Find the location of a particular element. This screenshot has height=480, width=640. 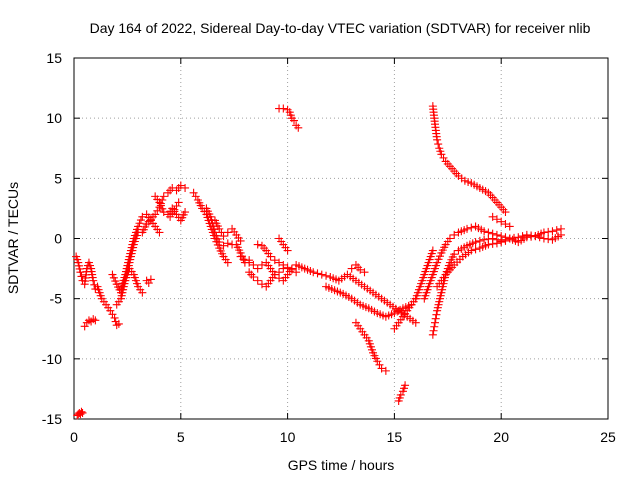

series-arc-p is located at coordinates (283, 244).